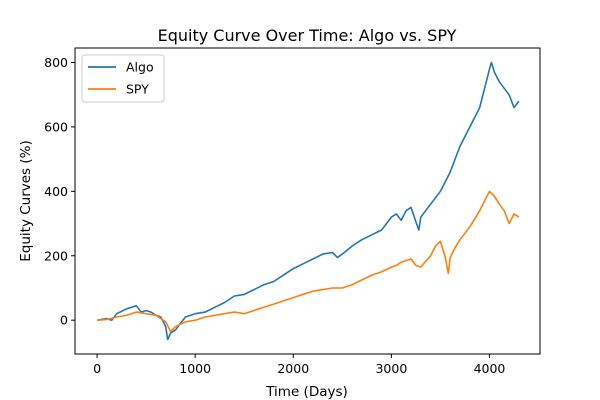 This screenshot has height=400, width=600. I want to click on x-tick-label: 1000, so click(195, 368).